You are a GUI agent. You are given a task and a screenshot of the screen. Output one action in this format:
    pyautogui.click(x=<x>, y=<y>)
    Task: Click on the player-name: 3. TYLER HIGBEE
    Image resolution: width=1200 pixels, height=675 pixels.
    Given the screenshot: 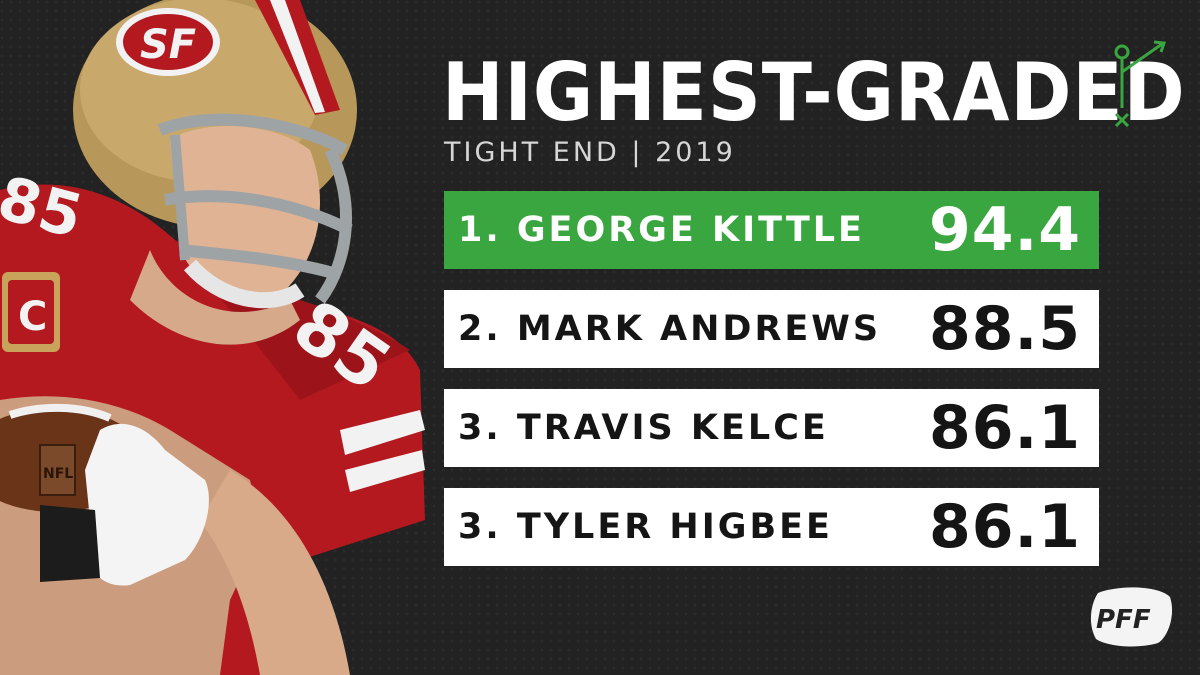 What is the action you would take?
    pyautogui.click(x=645, y=527)
    